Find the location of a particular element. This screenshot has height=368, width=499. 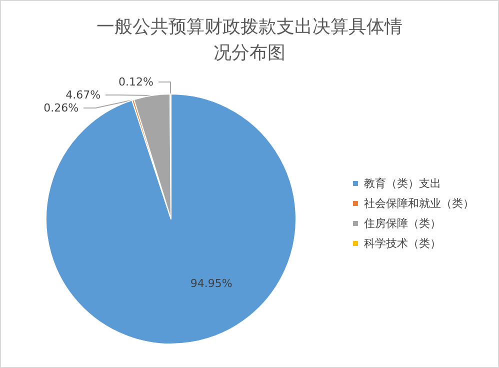

data-label: 94.95% is located at coordinates (211, 283).